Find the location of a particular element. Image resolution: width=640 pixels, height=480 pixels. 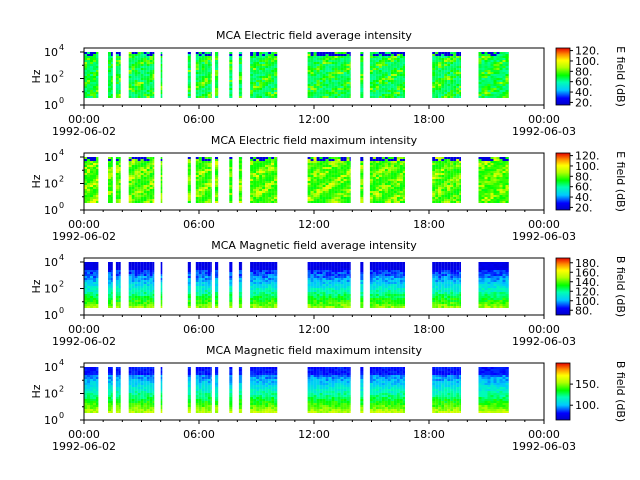

colorbar-tick-label: 80. is located at coordinates (584, 176).